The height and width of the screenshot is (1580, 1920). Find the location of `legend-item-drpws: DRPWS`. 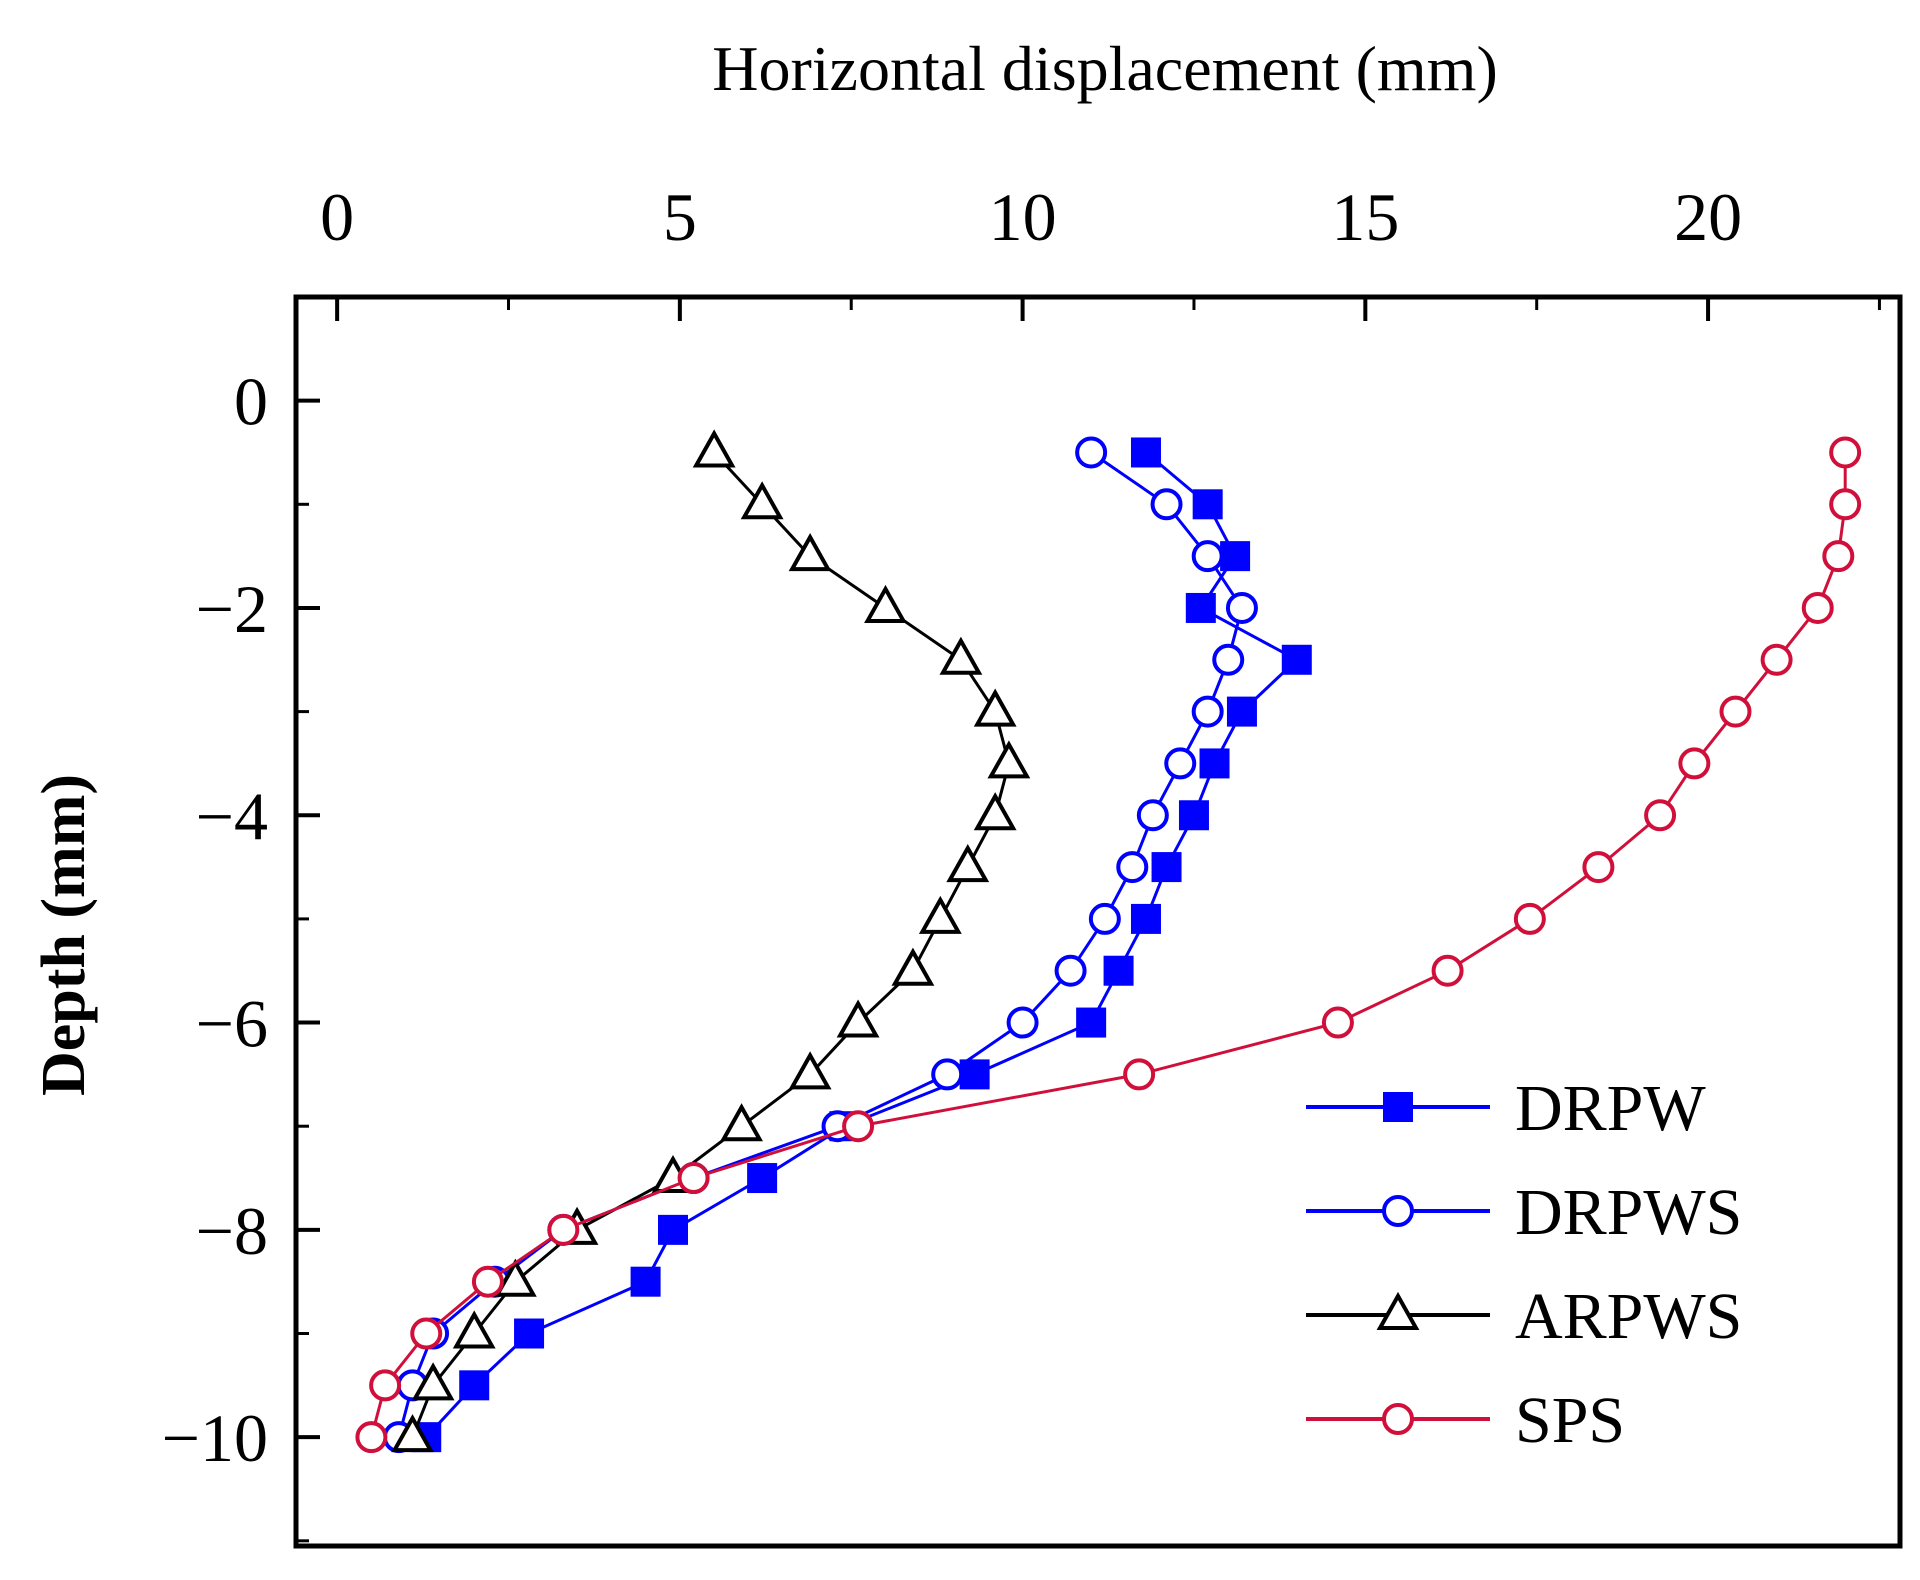

legend-item-drpws: DRPWS is located at coordinates (1524, 1212).